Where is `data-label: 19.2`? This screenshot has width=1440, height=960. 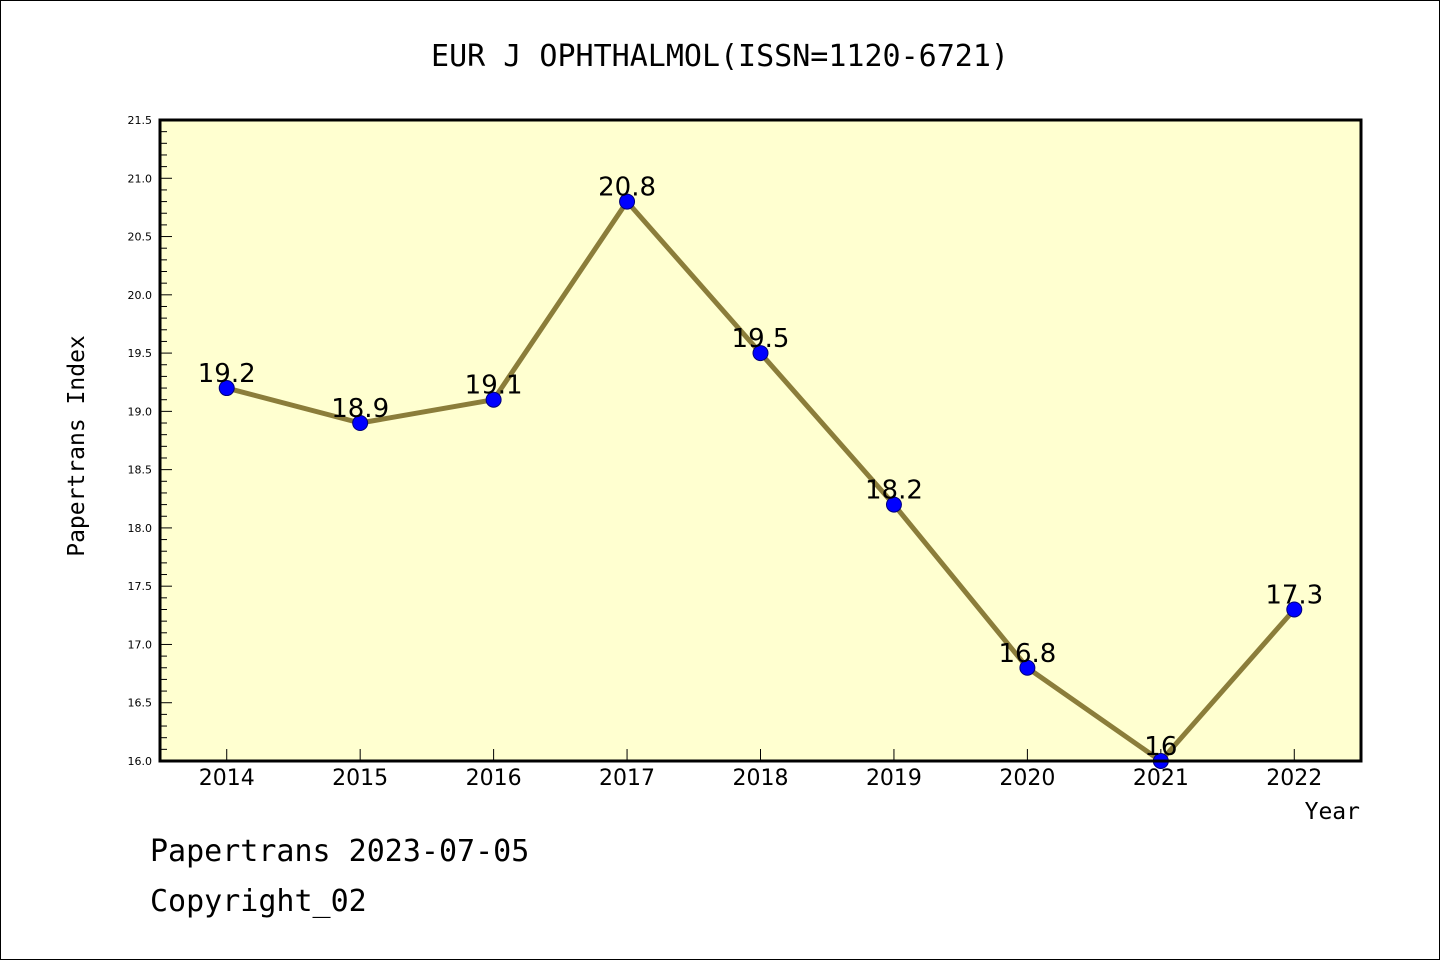
data-label: 19.2 is located at coordinates (227, 374).